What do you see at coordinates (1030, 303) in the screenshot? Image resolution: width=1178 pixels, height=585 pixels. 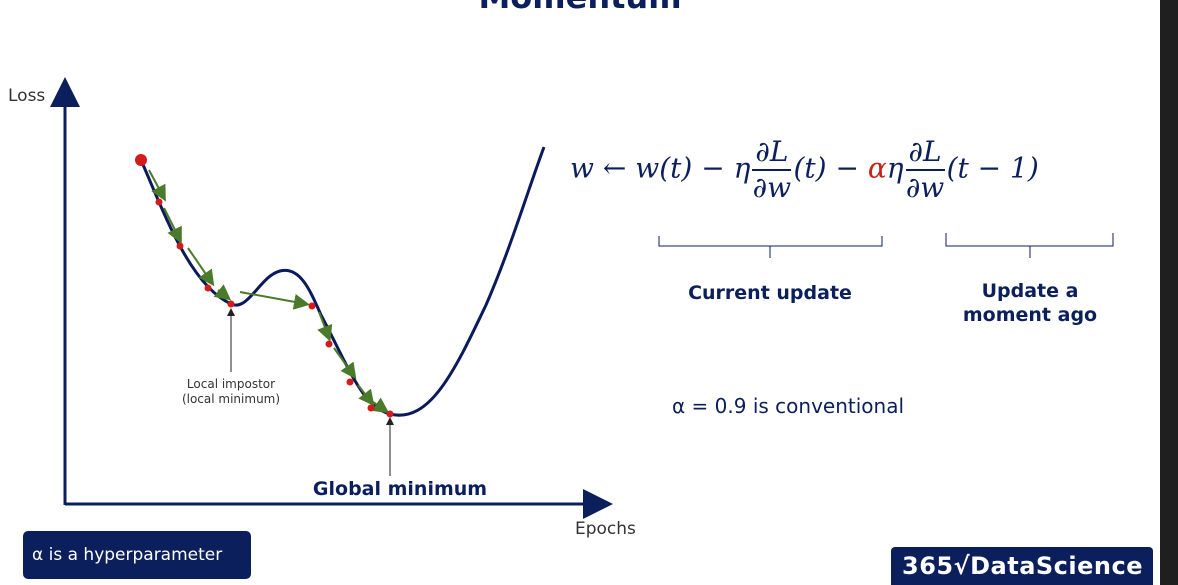 I see `moment-ago-label: Update a moment ago` at bounding box center [1030, 303].